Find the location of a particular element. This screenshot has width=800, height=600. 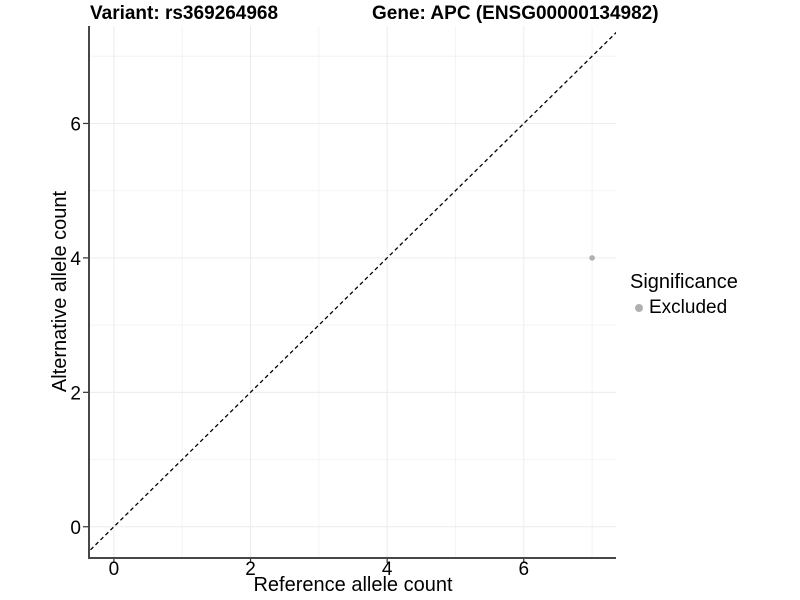

y-tick-label: 0 is located at coordinates (75, 528).